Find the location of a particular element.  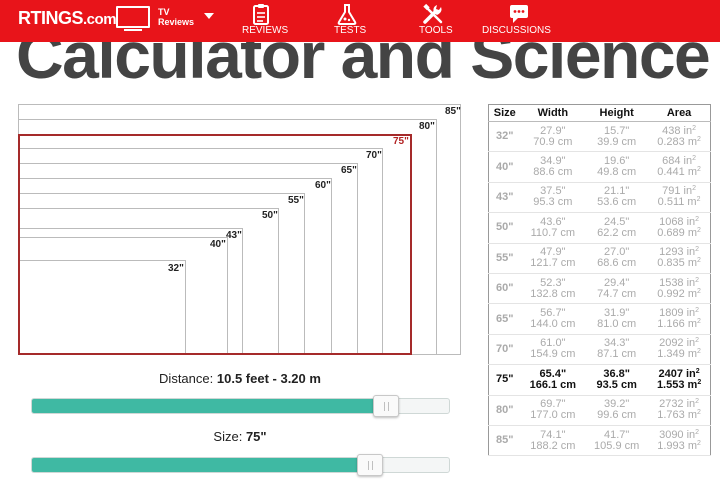

row-width: 27.9" 70.9 cm is located at coordinates (553, 137).